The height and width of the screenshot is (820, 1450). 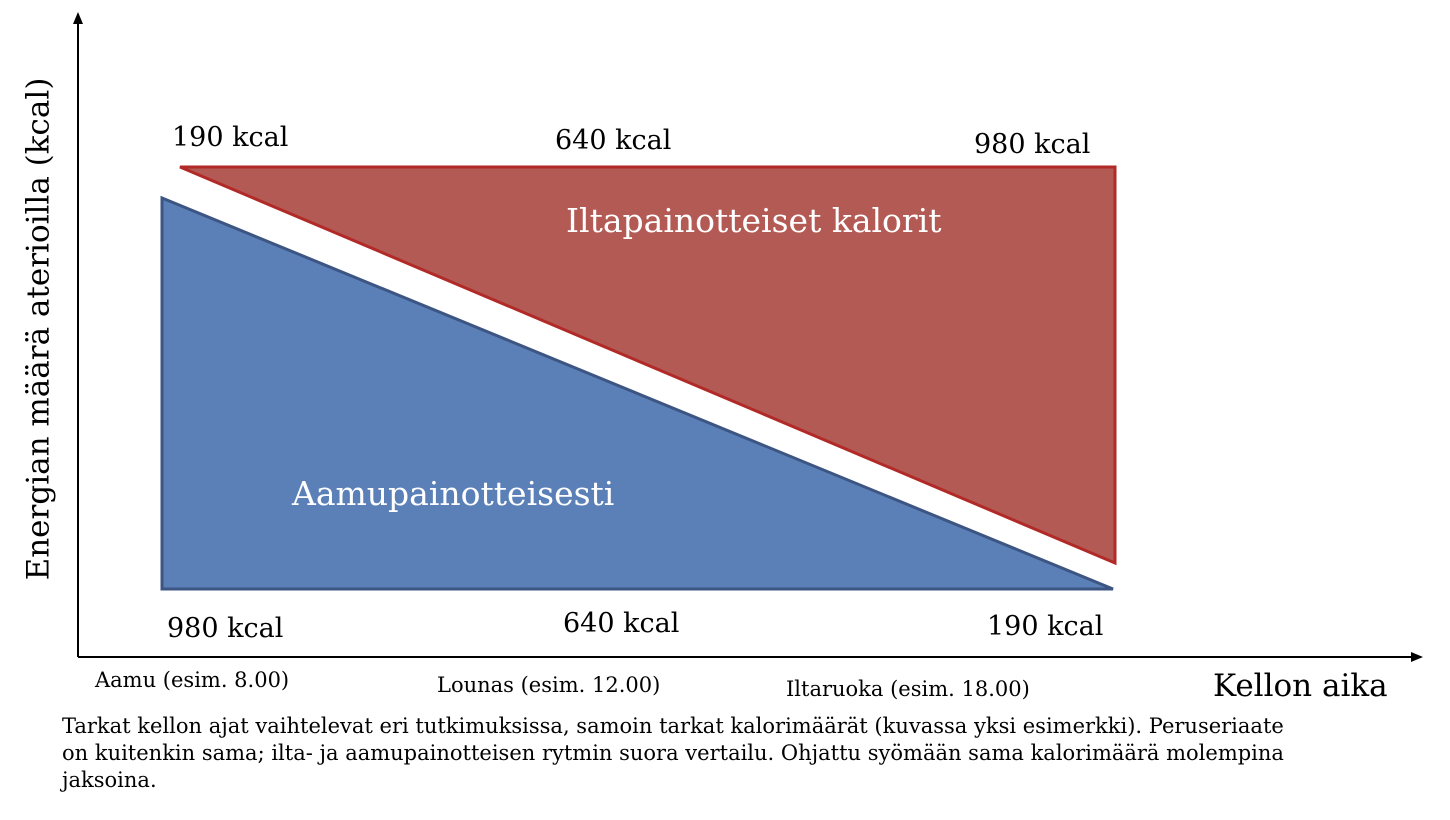 I want to click on meal-label-lunch: Lounas (esim. 12.00), so click(x=549, y=685).